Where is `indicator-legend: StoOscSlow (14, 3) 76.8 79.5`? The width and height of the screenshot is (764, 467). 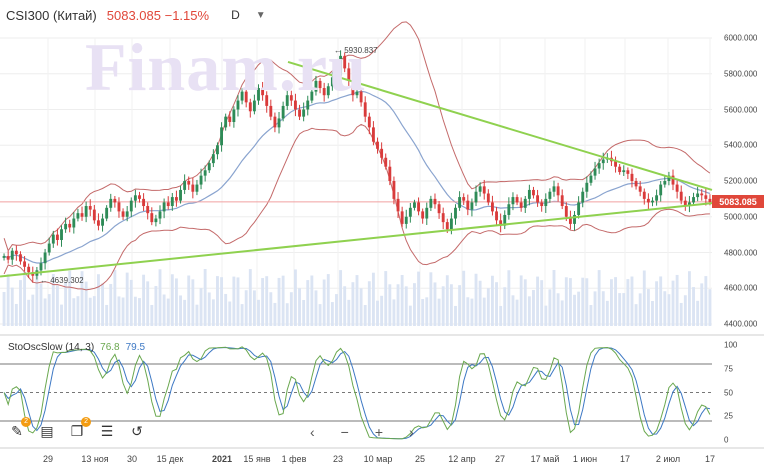 indicator-legend: StoOscSlow (14, 3) 76.8 79.5 is located at coordinates (76, 347).